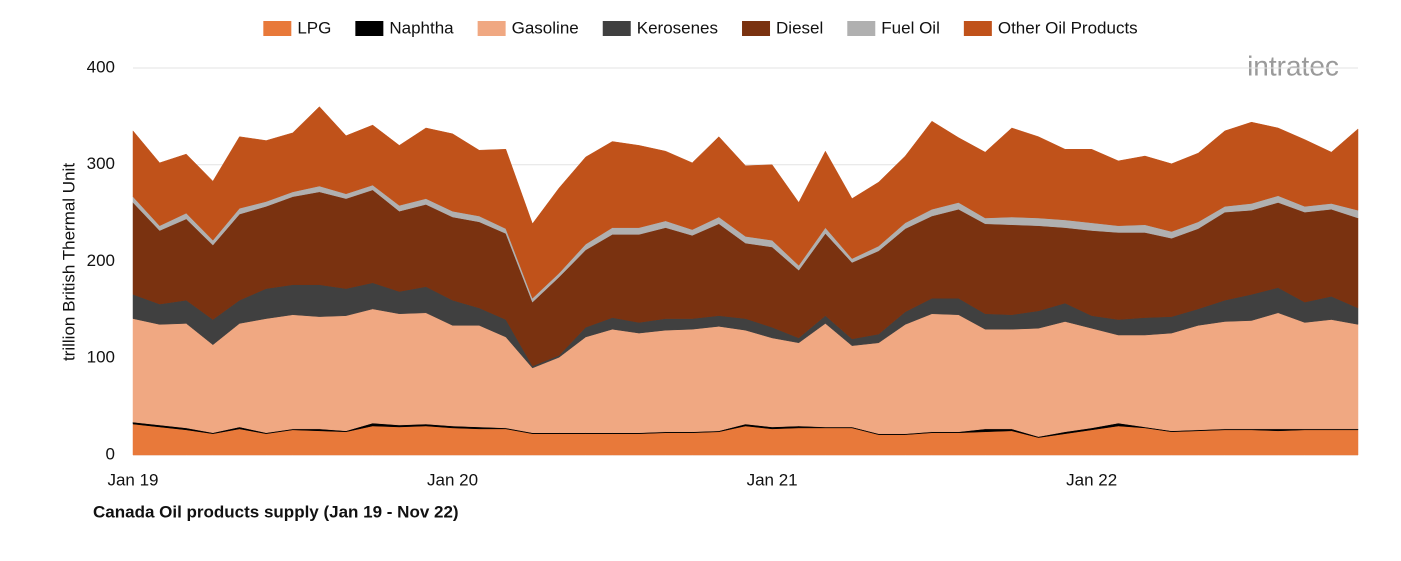 The image size is (1401, 561). Describe the element at coordinates (421, 27) in the screenshot. I see `legend-label: Naphtha` at that location.